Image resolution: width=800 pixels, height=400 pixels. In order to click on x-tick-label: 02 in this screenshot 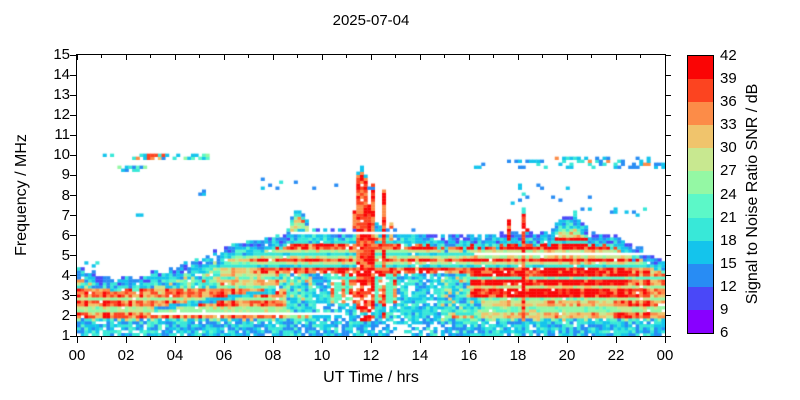, I will do `click(126, 355)`.